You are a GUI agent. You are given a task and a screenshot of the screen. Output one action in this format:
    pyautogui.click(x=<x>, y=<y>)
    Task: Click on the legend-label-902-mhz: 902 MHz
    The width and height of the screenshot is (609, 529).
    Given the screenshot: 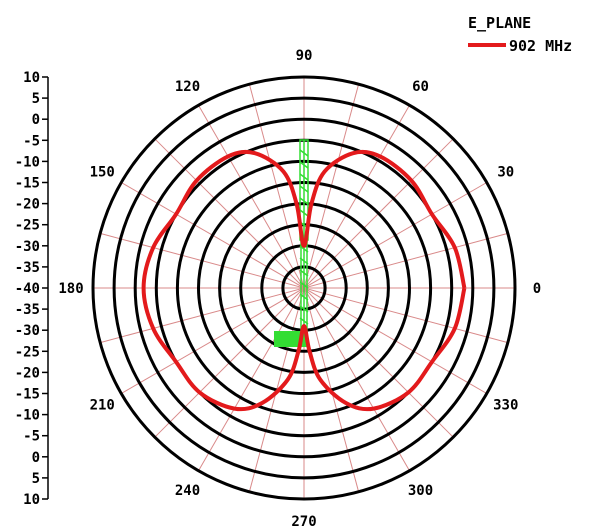 What is the action you would take?
    pyautogui.click(x=540, y=46)
    